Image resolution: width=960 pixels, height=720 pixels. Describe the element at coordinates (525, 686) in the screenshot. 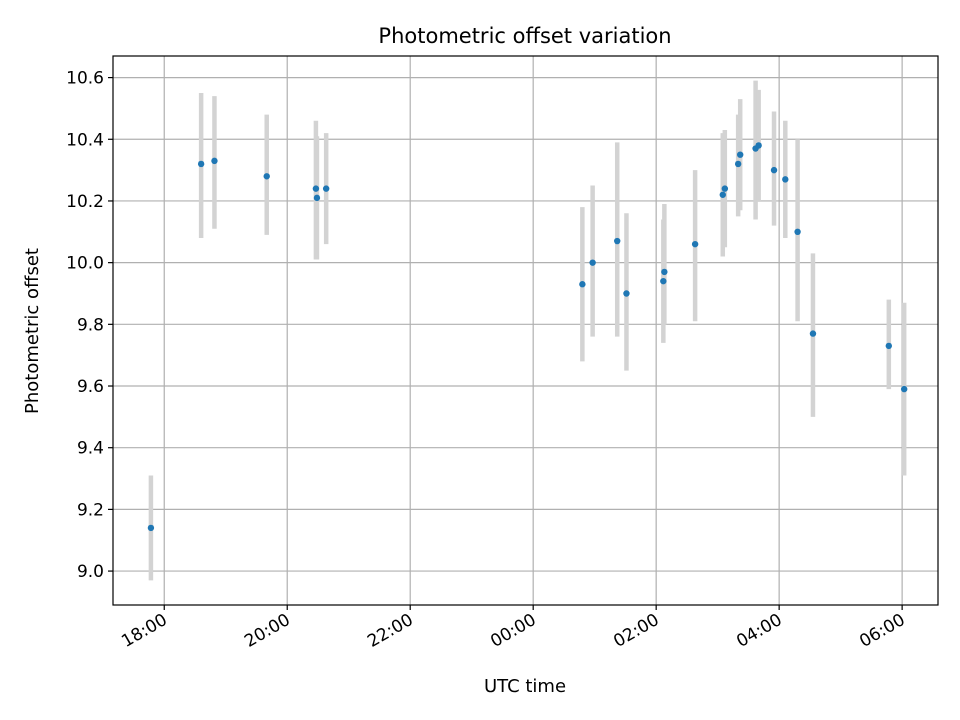

I see `x-axis-title: UTC time` at that location.